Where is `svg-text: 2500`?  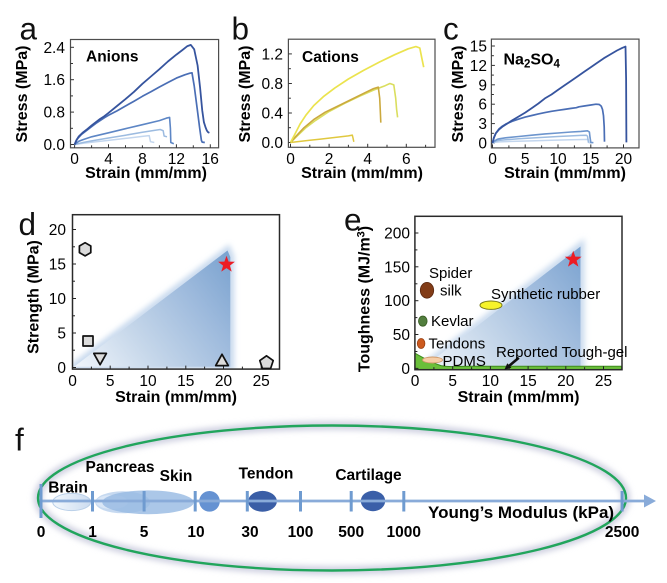
svg-text: 2500 is located at coordinates (622, 532).